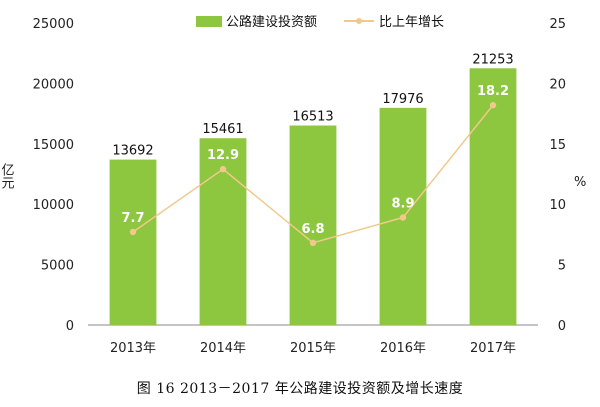 This screenshot has height=407, width=600. What do you see at coordinates (271, 22) in the screenshot?
I see `legend-label-bar: 公路建设投资额` at bounding box center [271, 22].